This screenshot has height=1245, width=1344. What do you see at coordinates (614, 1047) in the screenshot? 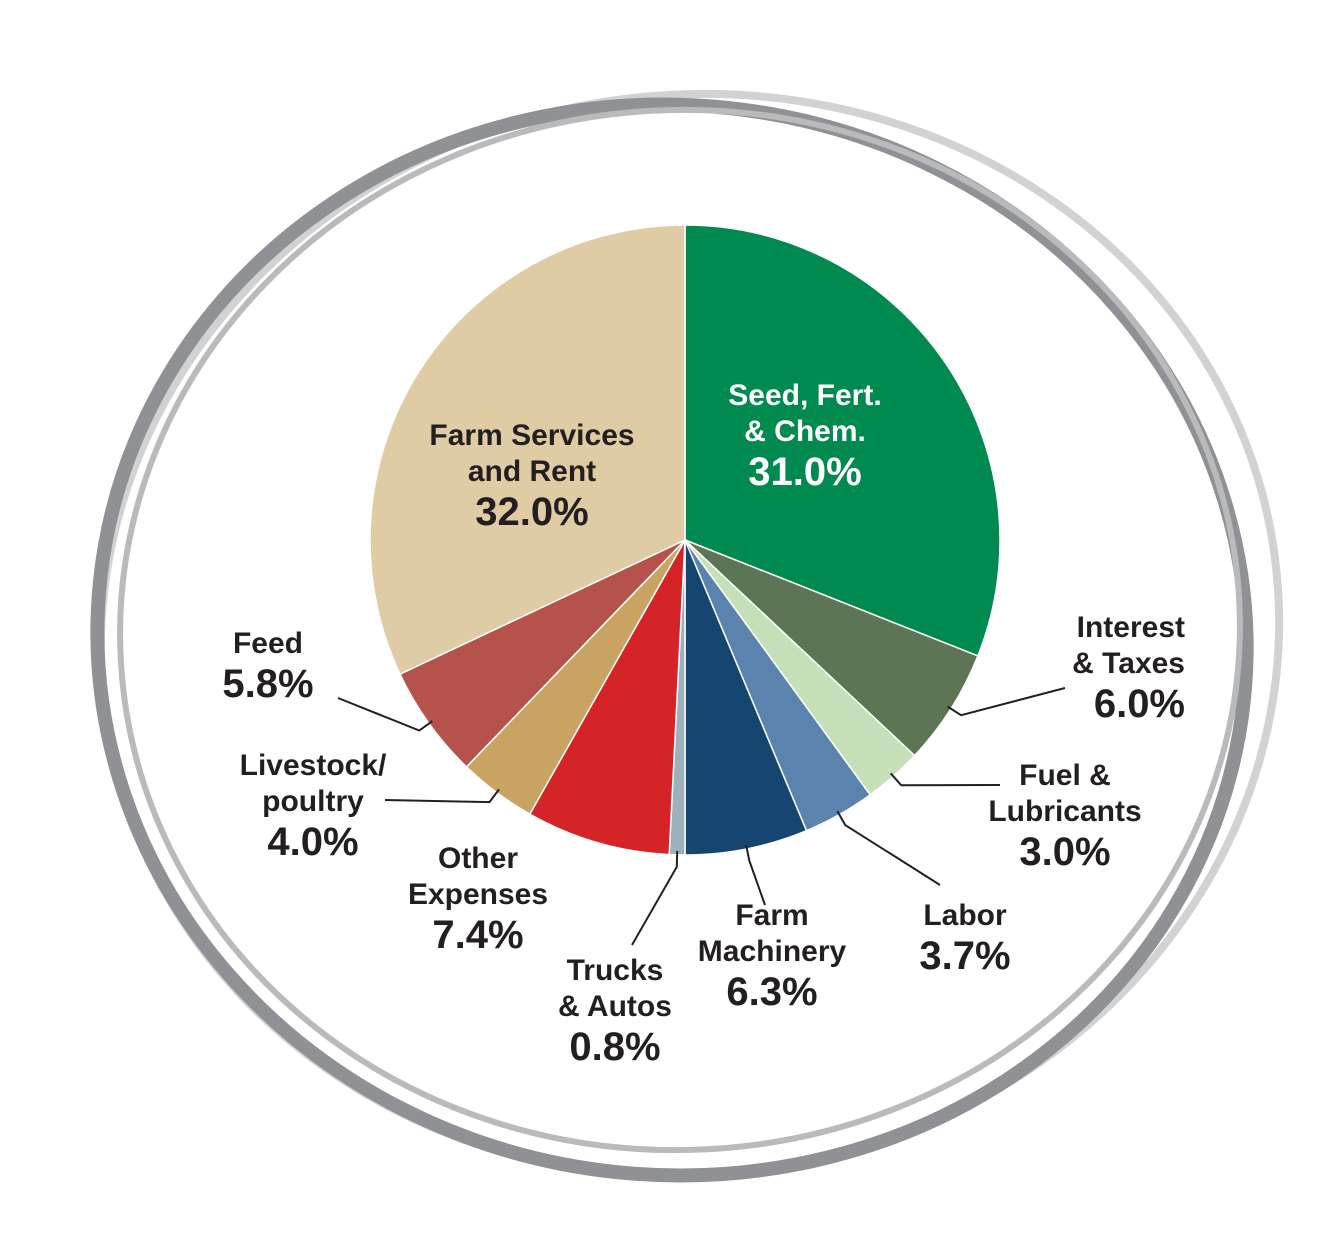
I see `value-label: 0.8%` at bounding box center [614, 1047].